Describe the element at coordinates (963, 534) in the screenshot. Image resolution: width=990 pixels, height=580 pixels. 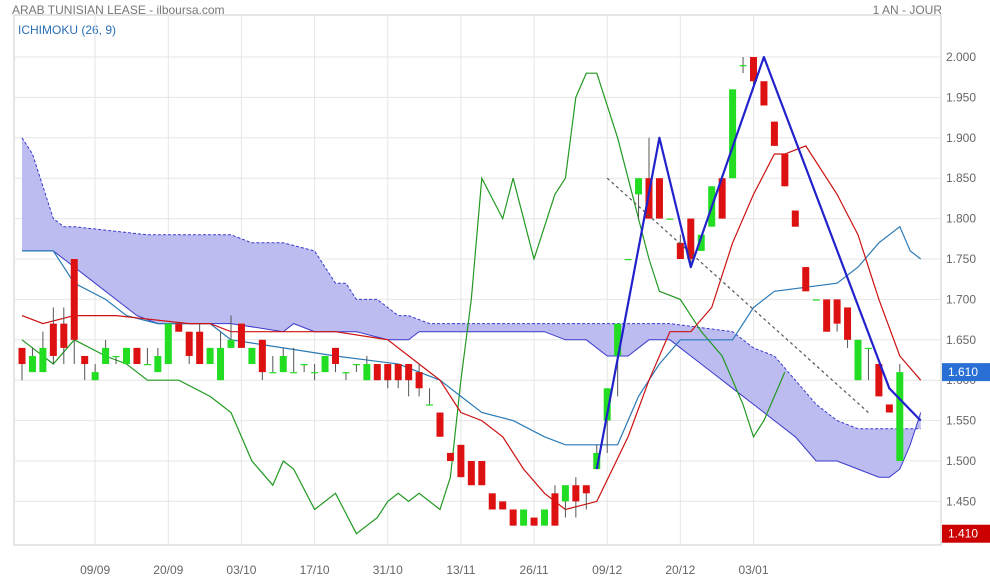
I see `low-price-label: 1.410` at that location.